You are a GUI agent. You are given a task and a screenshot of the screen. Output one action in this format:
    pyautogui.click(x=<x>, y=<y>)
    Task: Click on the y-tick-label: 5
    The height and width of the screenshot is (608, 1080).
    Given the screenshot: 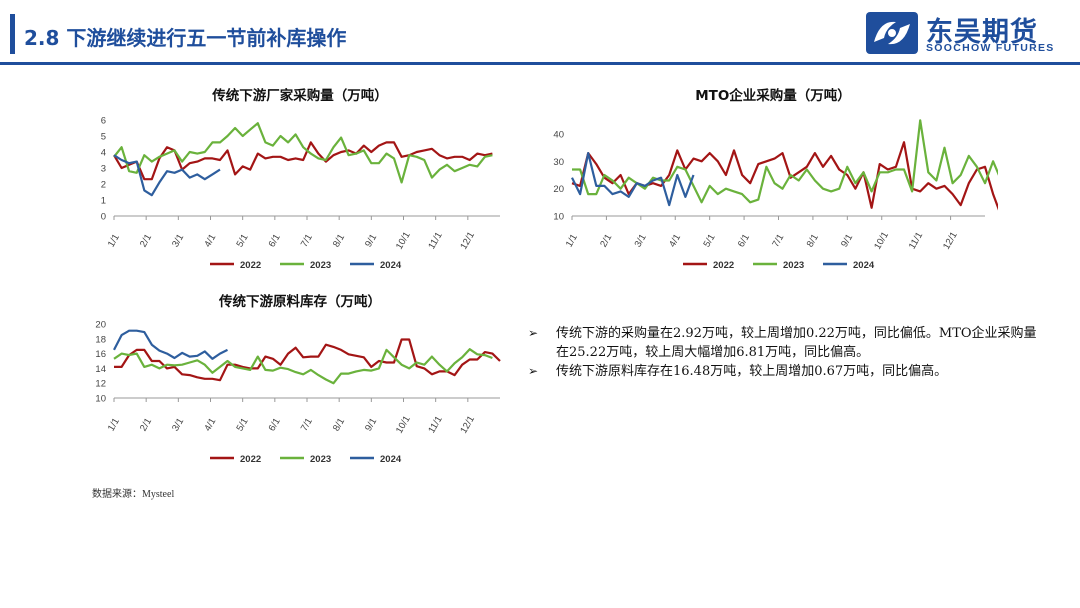 What is the action you would take?
    pyautogui.click(x=103, y=137)
    